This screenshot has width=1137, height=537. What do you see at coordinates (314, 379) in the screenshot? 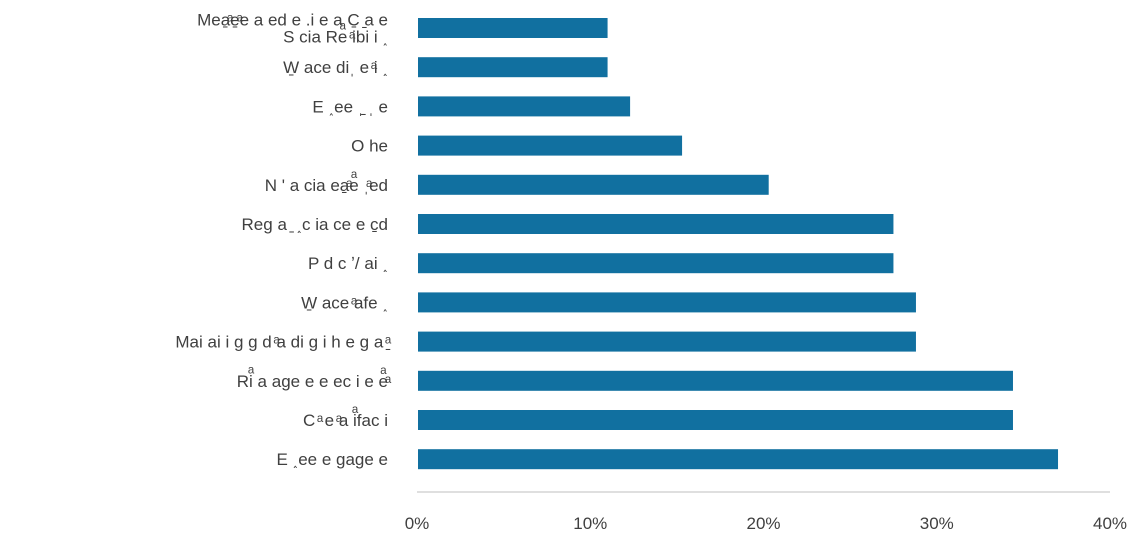
I see `category-label: Riͣ a age e e ec i e eͣͣ` at bounding box center [314, 379].